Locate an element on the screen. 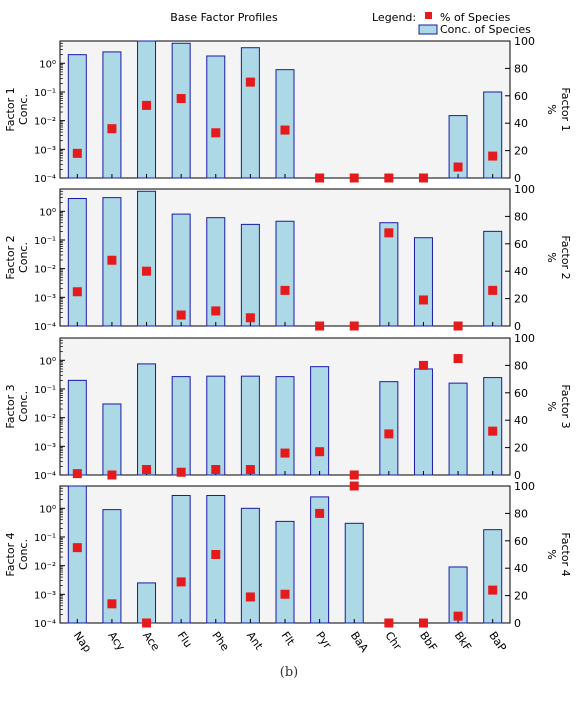 This screenshot has height=715, width=578. x-axis-labels: Nap Acy Ace Flu Phe Ant Flt Pyr BaA Chr BbF BkF BaP is located at coordinates (290, 642).